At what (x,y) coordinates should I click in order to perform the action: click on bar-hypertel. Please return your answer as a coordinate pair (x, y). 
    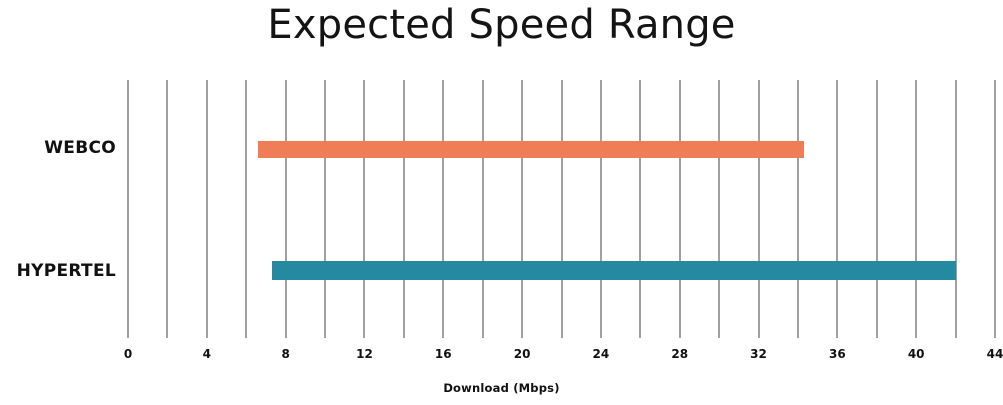
    Looking at the image, I should click on (613, 270).